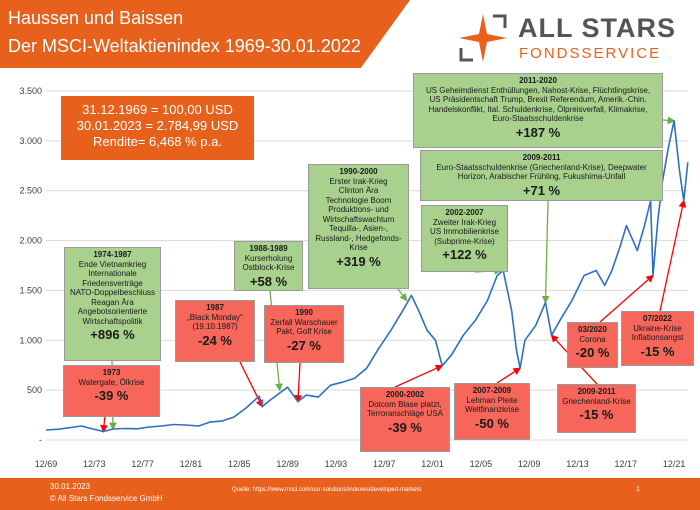 Image resolution: width=700 pixels, height=510 pixels. I want to click on callout-period: 2000-2002, so click(405, 394).